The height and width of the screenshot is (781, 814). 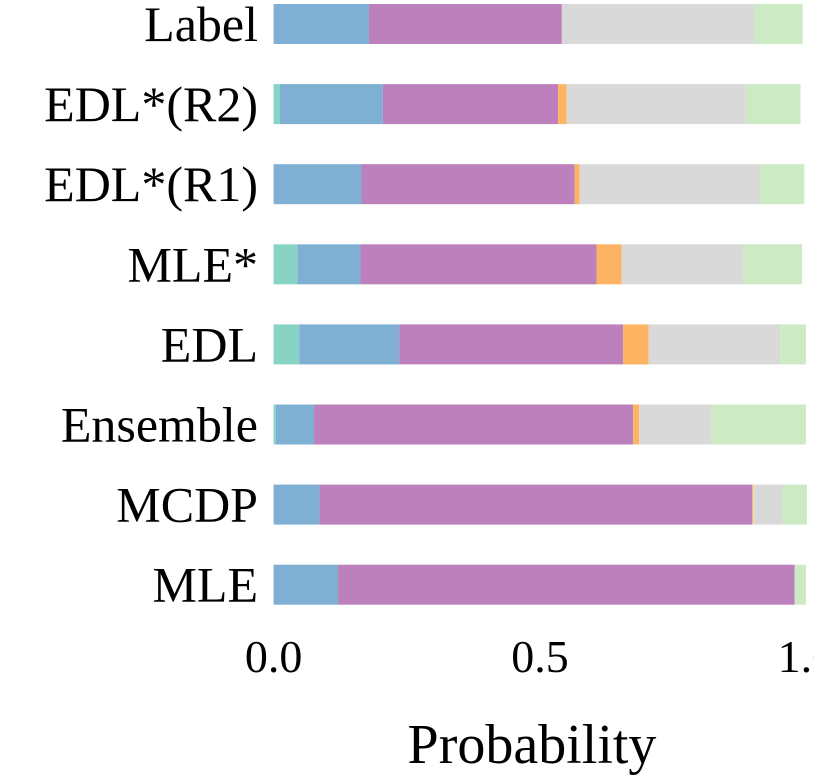 What do you see at coordinates (201, 26) in the screenshot?
I see `category-label: Label` at bounding box center [201, 26].